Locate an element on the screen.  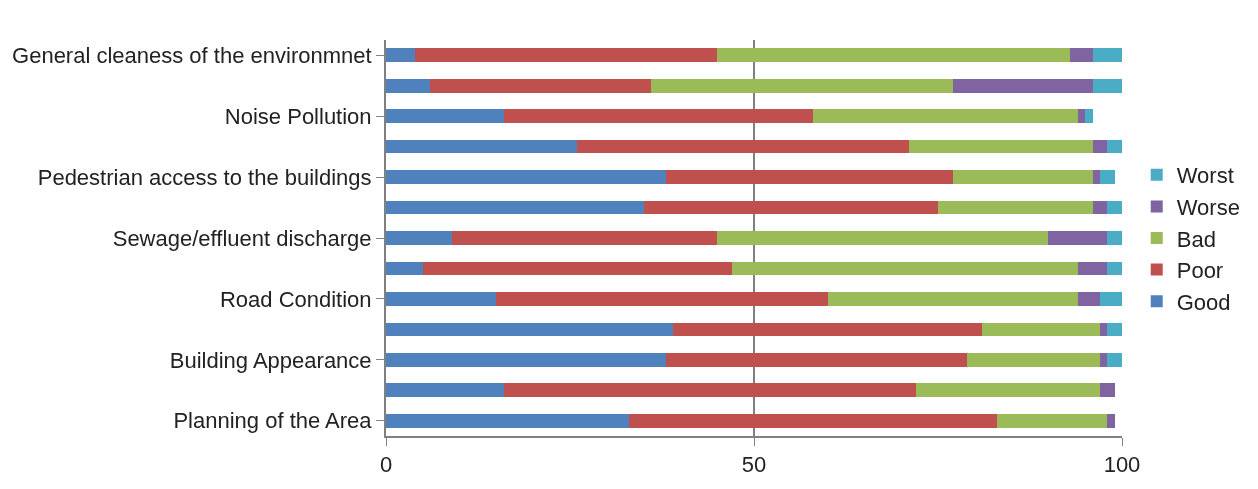
x-tick-label: 0 is located at coordinates (386, 465).